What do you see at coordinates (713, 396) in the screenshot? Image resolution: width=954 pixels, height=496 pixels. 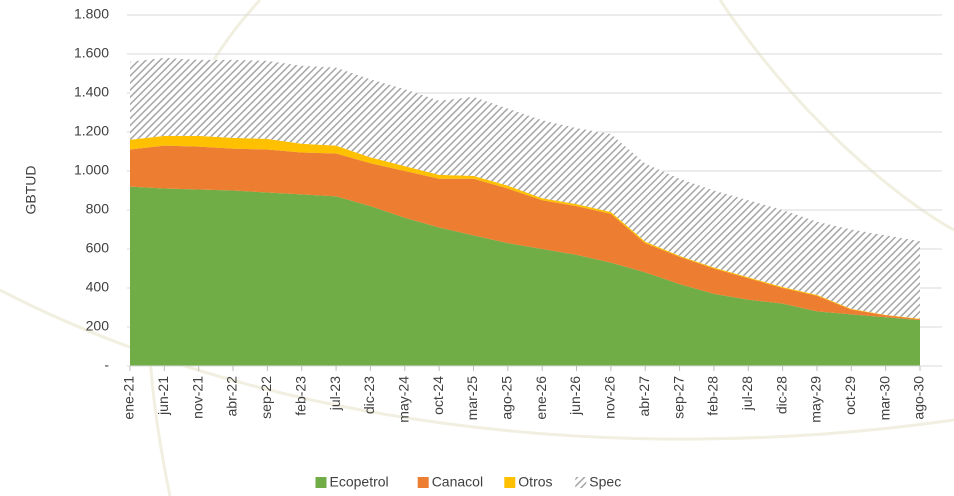 I see `x-tick-label: feb-28` at bounding box center [713, 396].